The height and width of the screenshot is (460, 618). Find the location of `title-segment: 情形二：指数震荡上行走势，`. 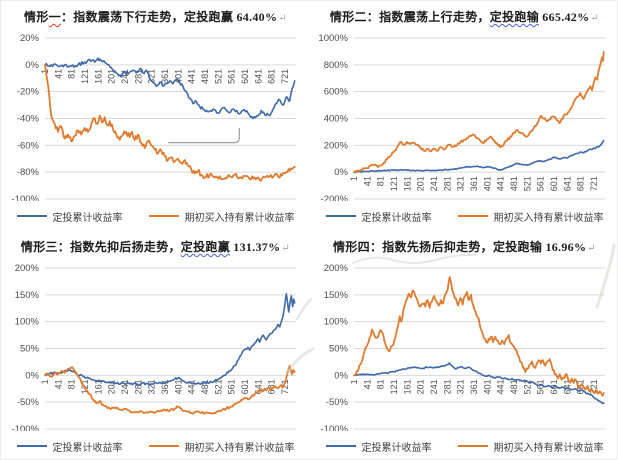

title-segment: 情形二：指数震荡上行走势， is located at coordinates (409, 17).